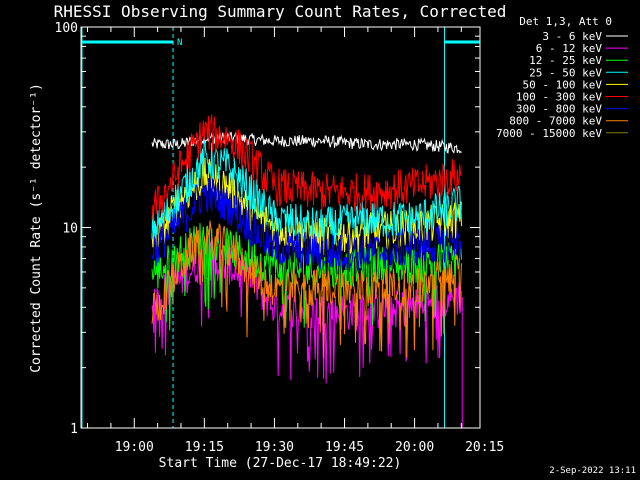  What do you see at coordinates (274, 447) in the screenshot?
I see `x-tick-label-1930: 19:30` at bounding box center [274, 447].